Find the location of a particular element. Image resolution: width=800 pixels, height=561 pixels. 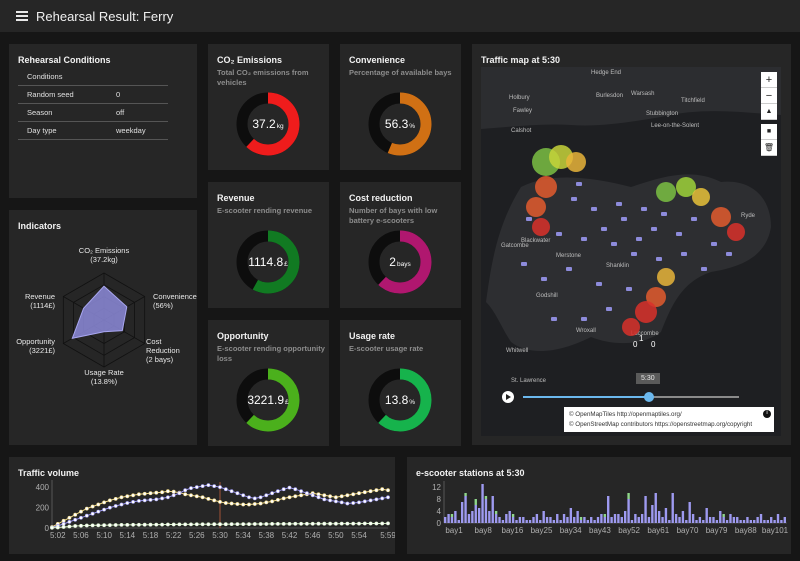

map-title: Traffic map at 5:30 is located at coordinates (521, 60).